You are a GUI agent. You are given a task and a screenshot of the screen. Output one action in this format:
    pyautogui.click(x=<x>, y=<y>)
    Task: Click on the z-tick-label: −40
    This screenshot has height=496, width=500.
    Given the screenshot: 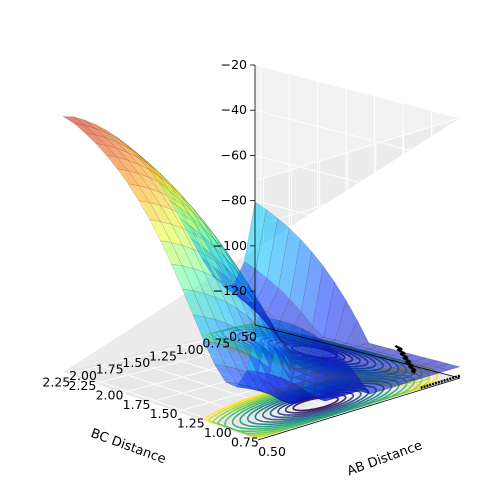 What is the action you would take?
    pyautogui.click(x=234, y=109)
    